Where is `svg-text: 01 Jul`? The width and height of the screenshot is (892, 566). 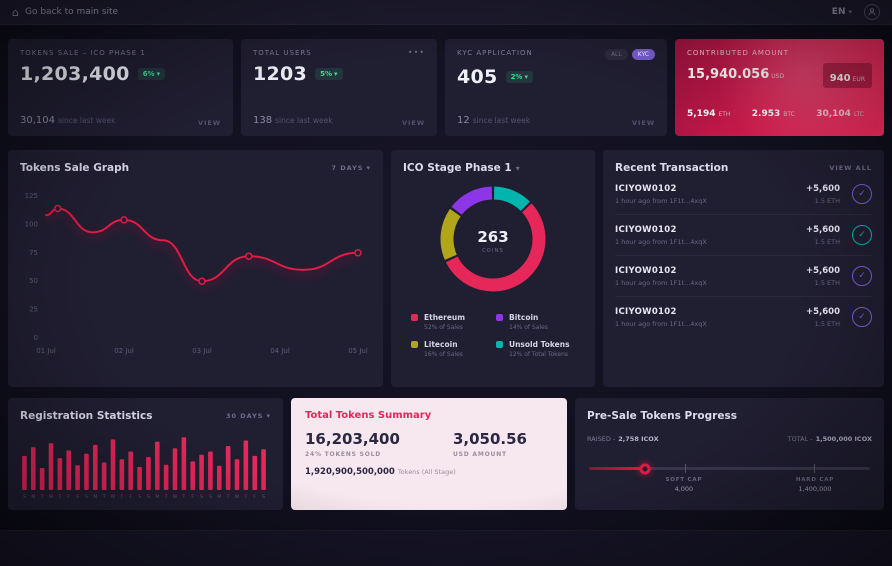
svg-text: 01 Jul is located at coordinates (46, 351).